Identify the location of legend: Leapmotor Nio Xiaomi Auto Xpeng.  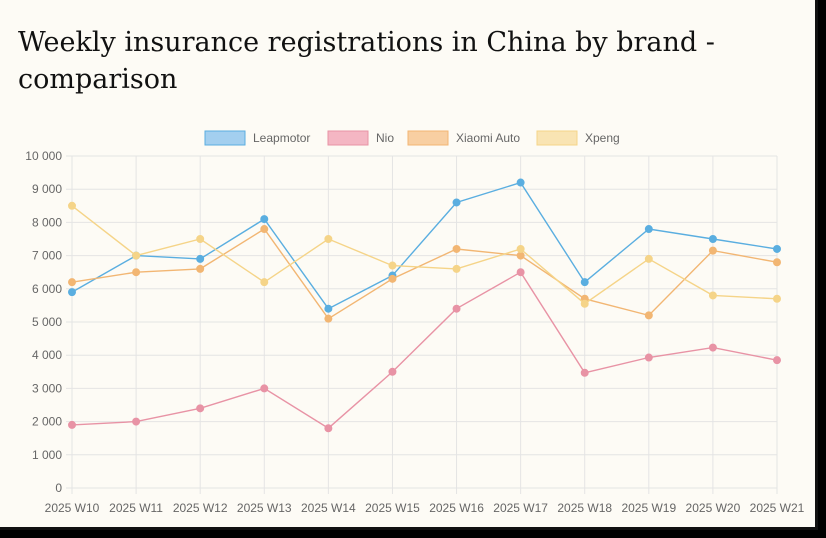
(412, 138).